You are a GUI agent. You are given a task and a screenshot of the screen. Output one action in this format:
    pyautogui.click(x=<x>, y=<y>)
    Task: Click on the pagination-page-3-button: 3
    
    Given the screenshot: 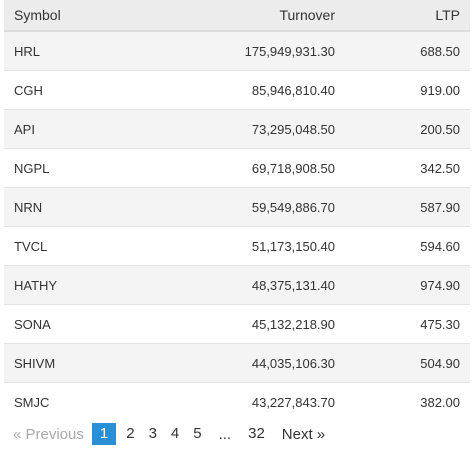 What is the action you would take?
    pyautogui.click(x=152, y=433)
    